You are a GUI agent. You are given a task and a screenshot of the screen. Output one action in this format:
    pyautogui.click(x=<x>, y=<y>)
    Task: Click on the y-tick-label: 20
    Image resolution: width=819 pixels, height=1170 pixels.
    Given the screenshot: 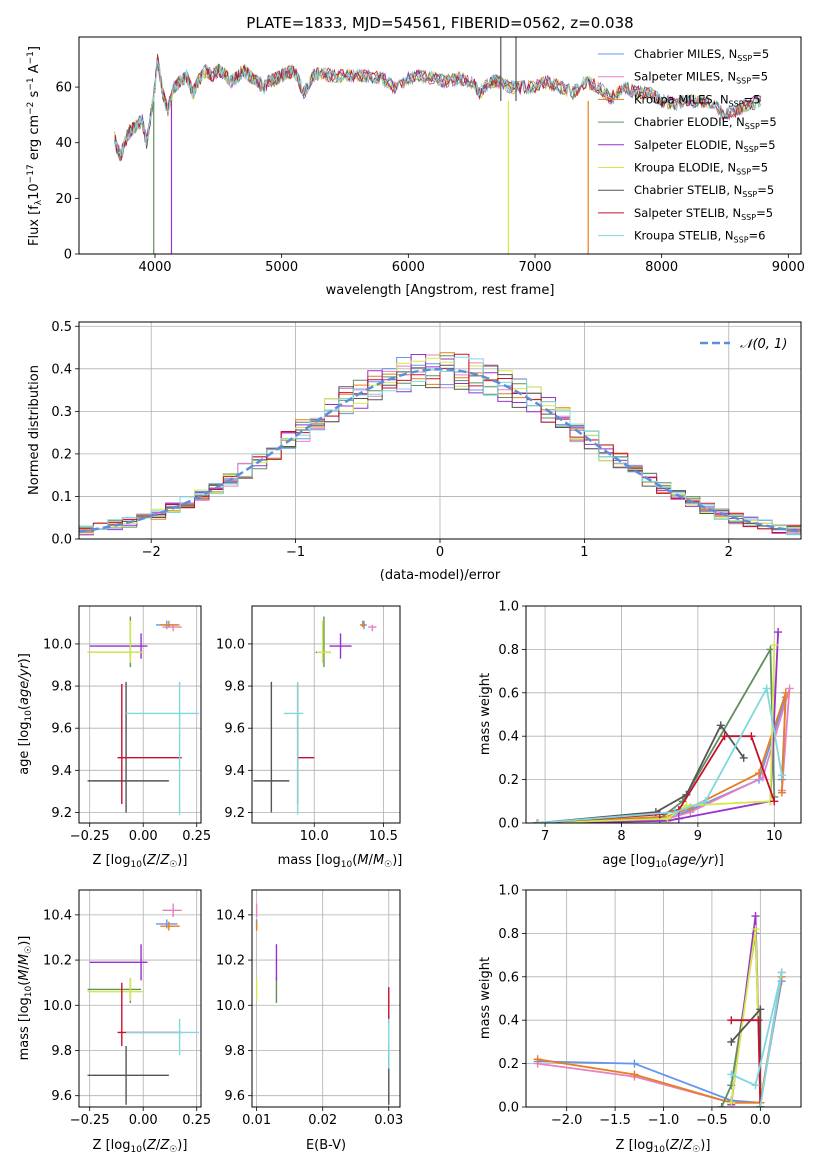 What is the action you would take?
    pyautogui.click(x=63, y=199)
    